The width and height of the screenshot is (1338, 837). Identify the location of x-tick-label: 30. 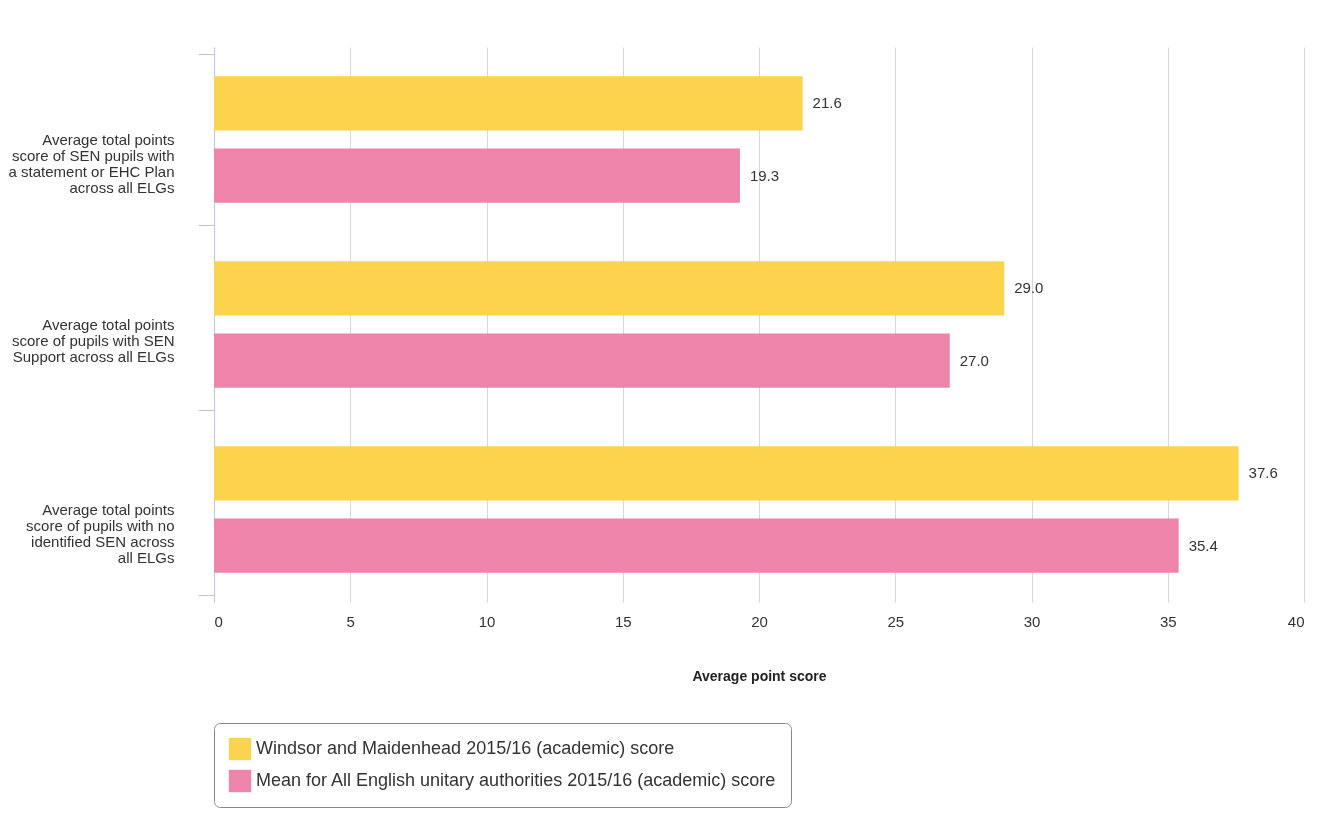
(1032, 621).